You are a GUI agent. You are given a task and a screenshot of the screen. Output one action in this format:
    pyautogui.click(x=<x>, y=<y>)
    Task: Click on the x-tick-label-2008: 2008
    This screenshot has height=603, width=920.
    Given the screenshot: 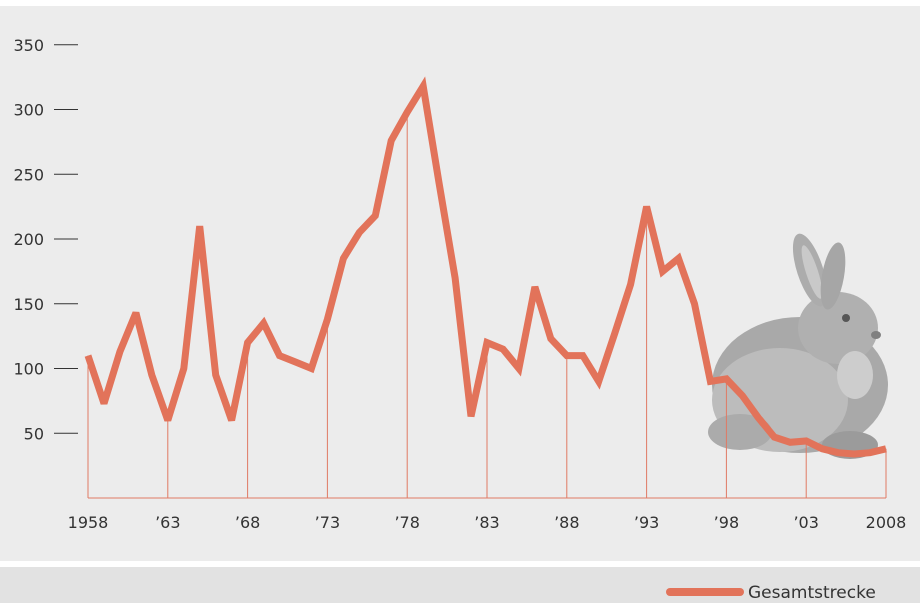 What is the action you would take?
    pyautogui.click(x=886, y=522)
    